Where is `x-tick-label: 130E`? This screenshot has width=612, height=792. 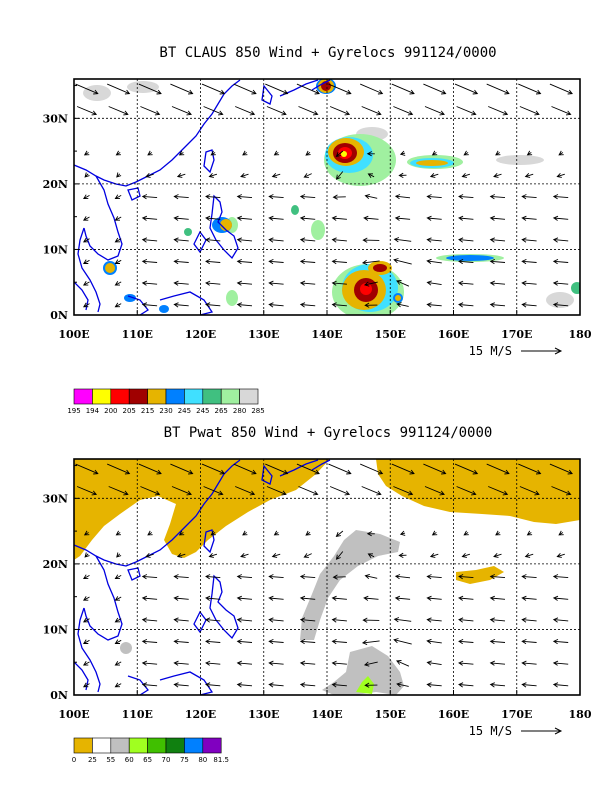 x-tick-label: 130E is located at coordinates (263, 714).